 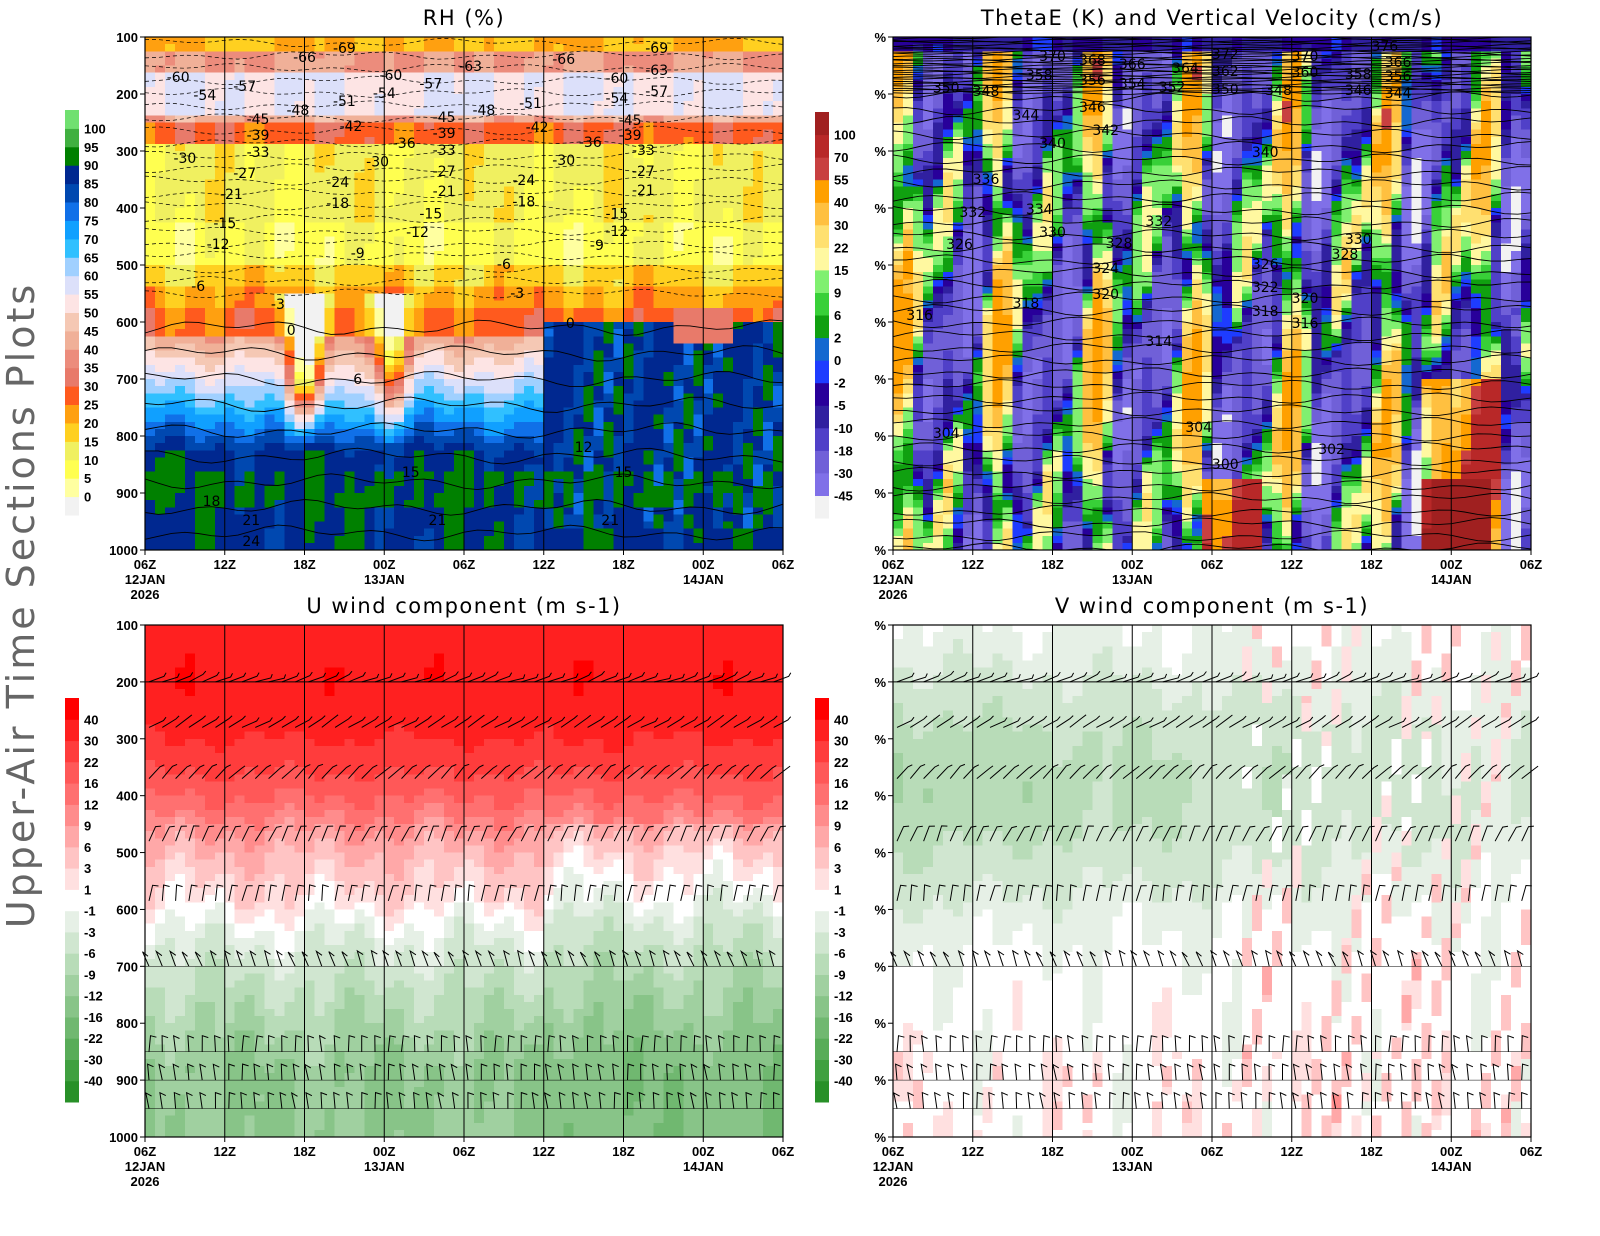 What do you see at coordinates (483, 111) in the screenshot?
I see `contour-label: -48` at bounding box center [483, 111].